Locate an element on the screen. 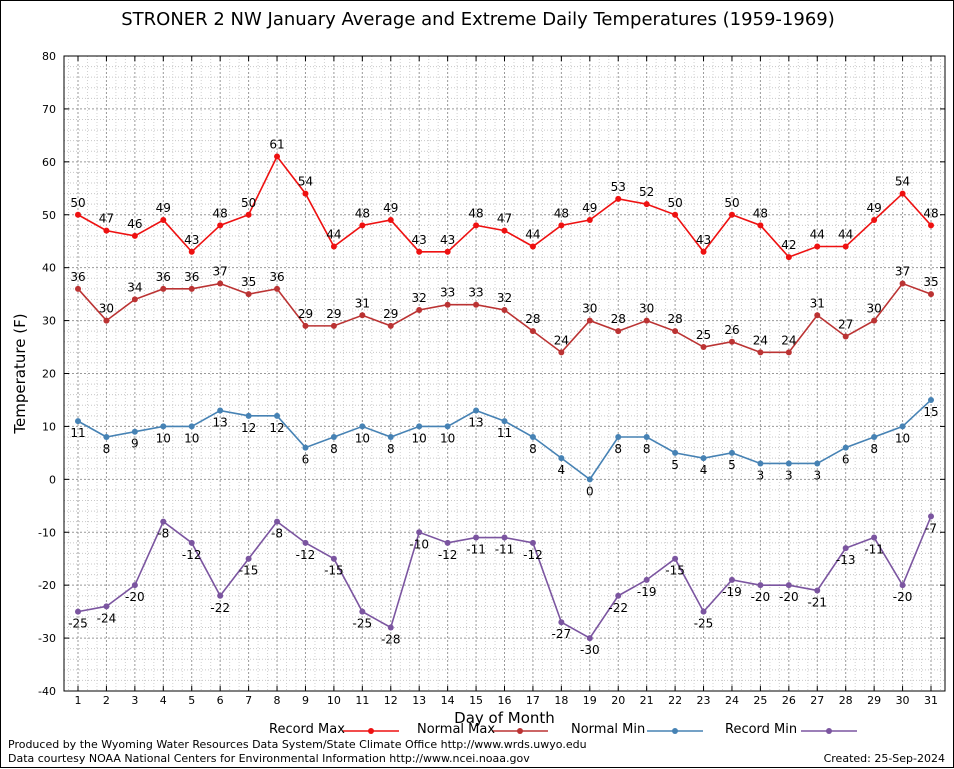  legend-marker-normal-min is located at coordinates (675, 731).